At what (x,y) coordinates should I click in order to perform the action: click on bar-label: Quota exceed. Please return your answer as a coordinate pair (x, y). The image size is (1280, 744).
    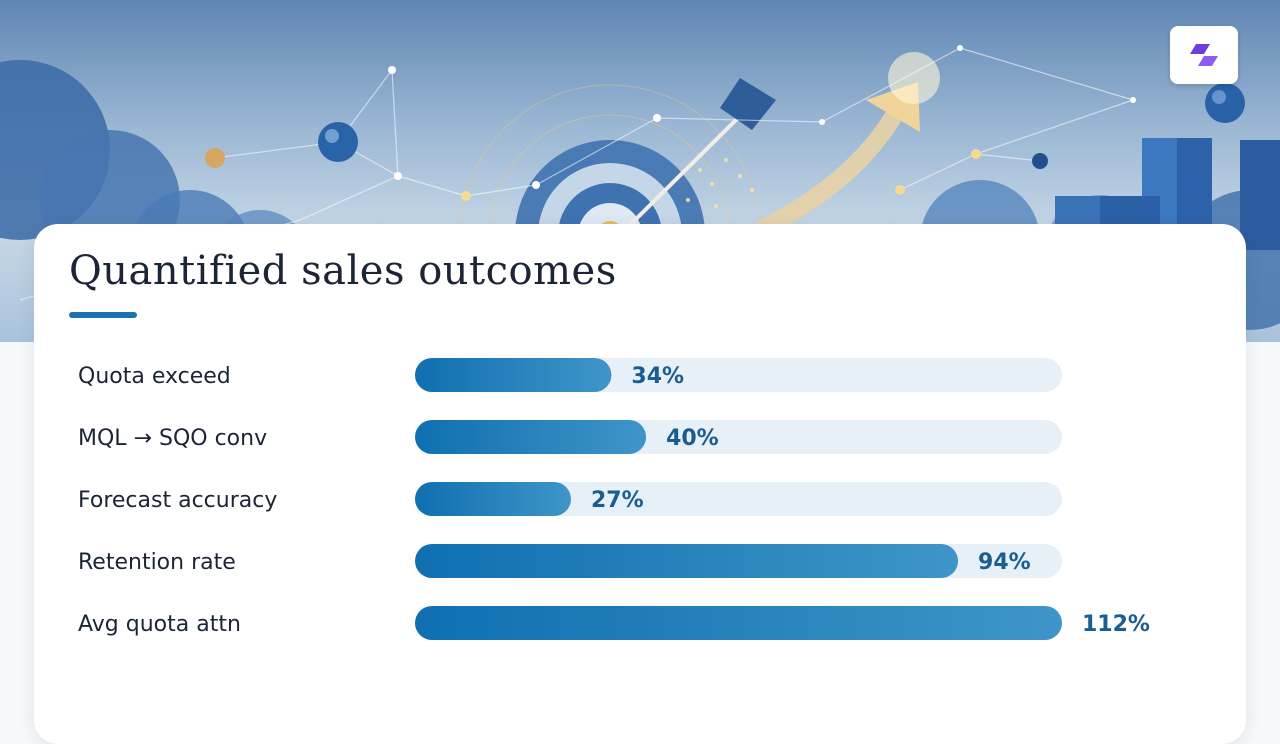
    Looking at the image, I should click on (154, 376).